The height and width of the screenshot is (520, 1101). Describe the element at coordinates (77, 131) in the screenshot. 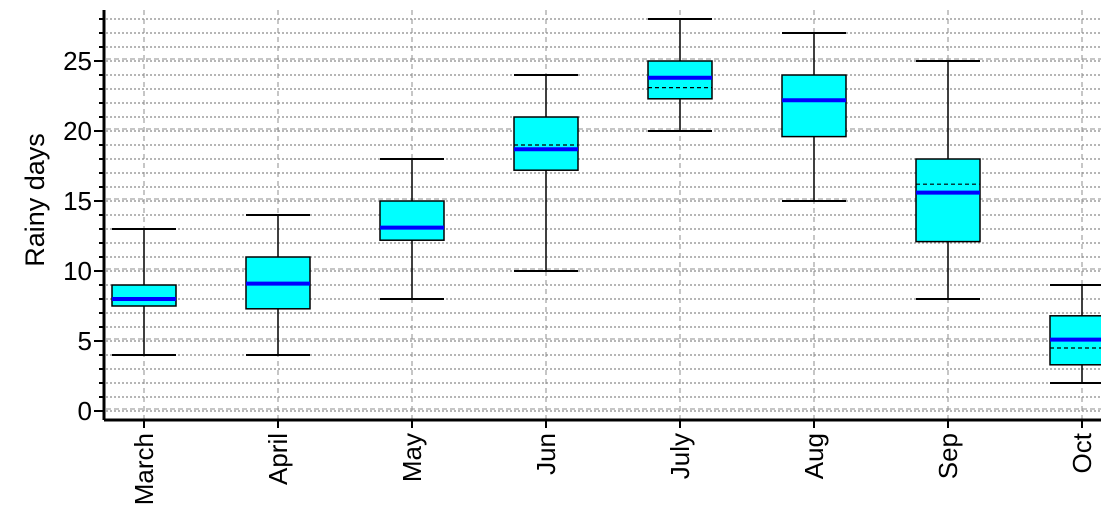

I see `y-tick-label: 20` at that location.